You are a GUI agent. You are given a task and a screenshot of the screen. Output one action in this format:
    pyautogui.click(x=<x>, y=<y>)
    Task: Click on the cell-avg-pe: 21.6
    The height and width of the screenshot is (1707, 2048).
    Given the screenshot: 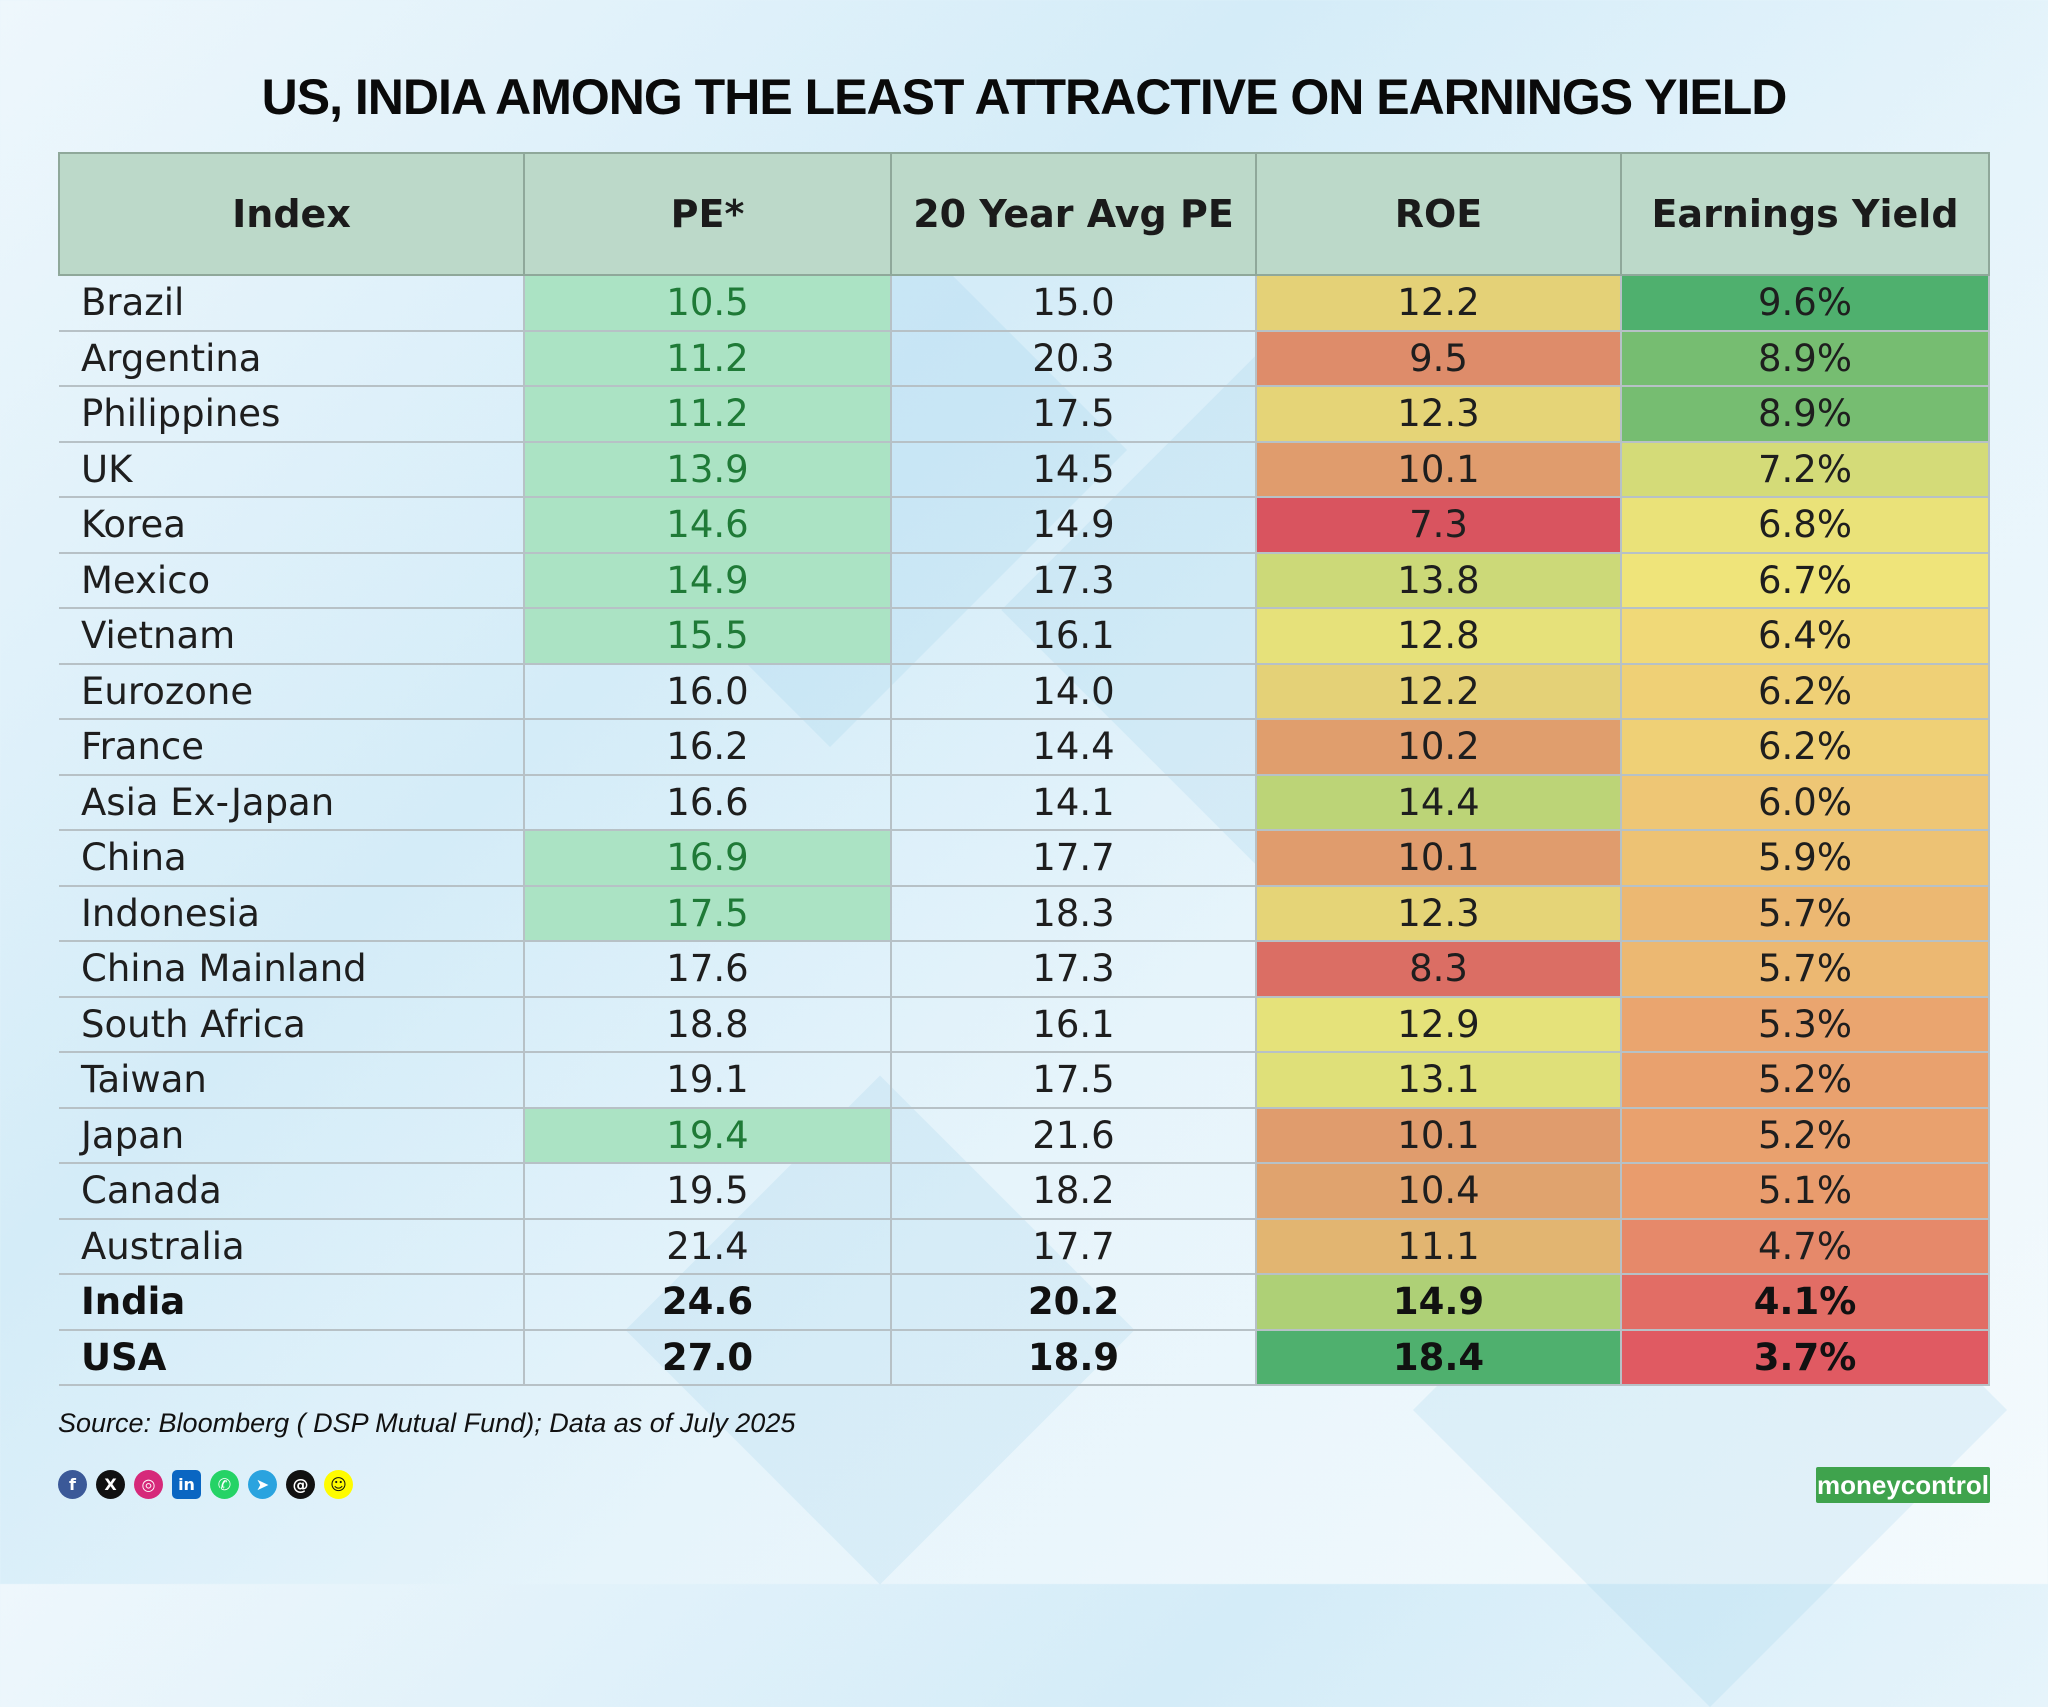 What is the action you would take?
    pyautogui.click(x=1074, y=1135)
    